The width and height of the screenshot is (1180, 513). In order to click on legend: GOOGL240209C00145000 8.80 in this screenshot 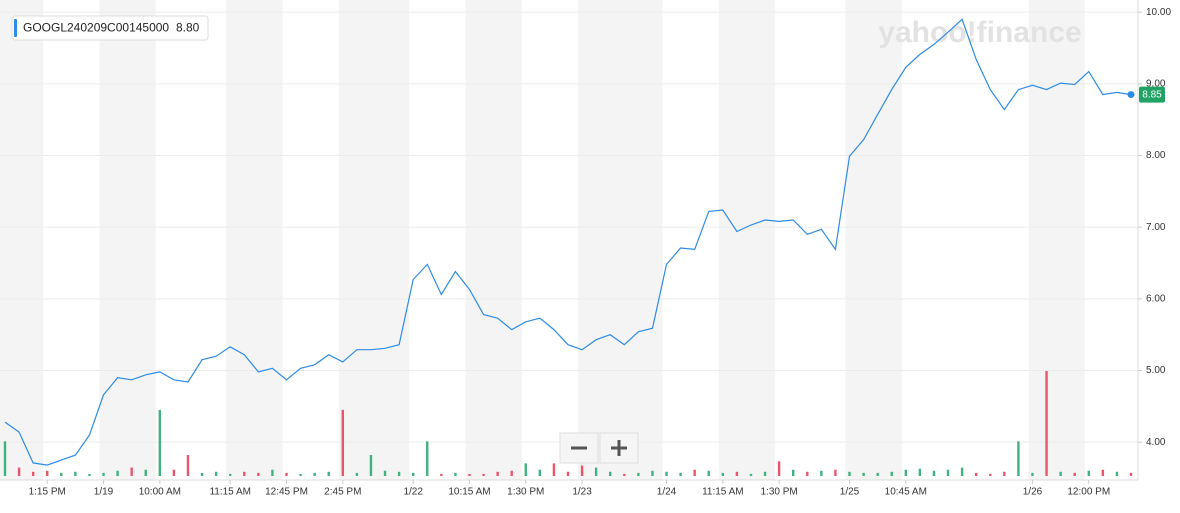, I will do `click(110, 28)`.